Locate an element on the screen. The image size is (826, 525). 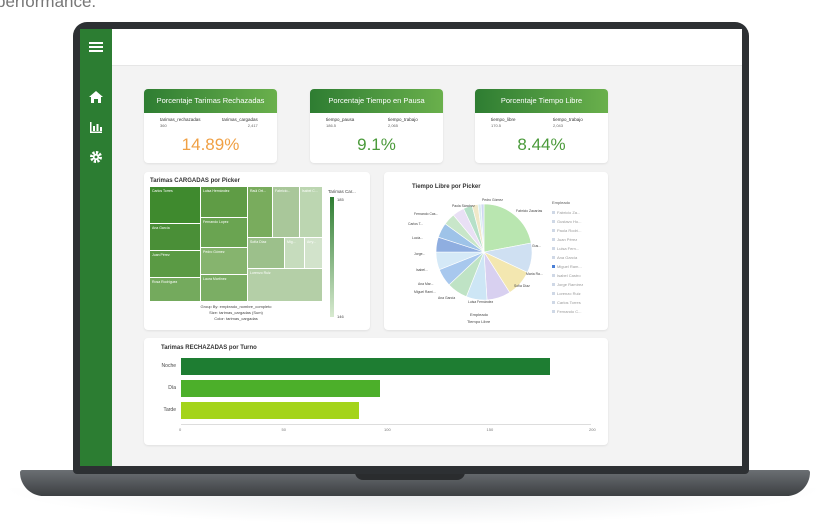
pie-slice-label: Sofía Díaz is located at coordinates (522, 286).